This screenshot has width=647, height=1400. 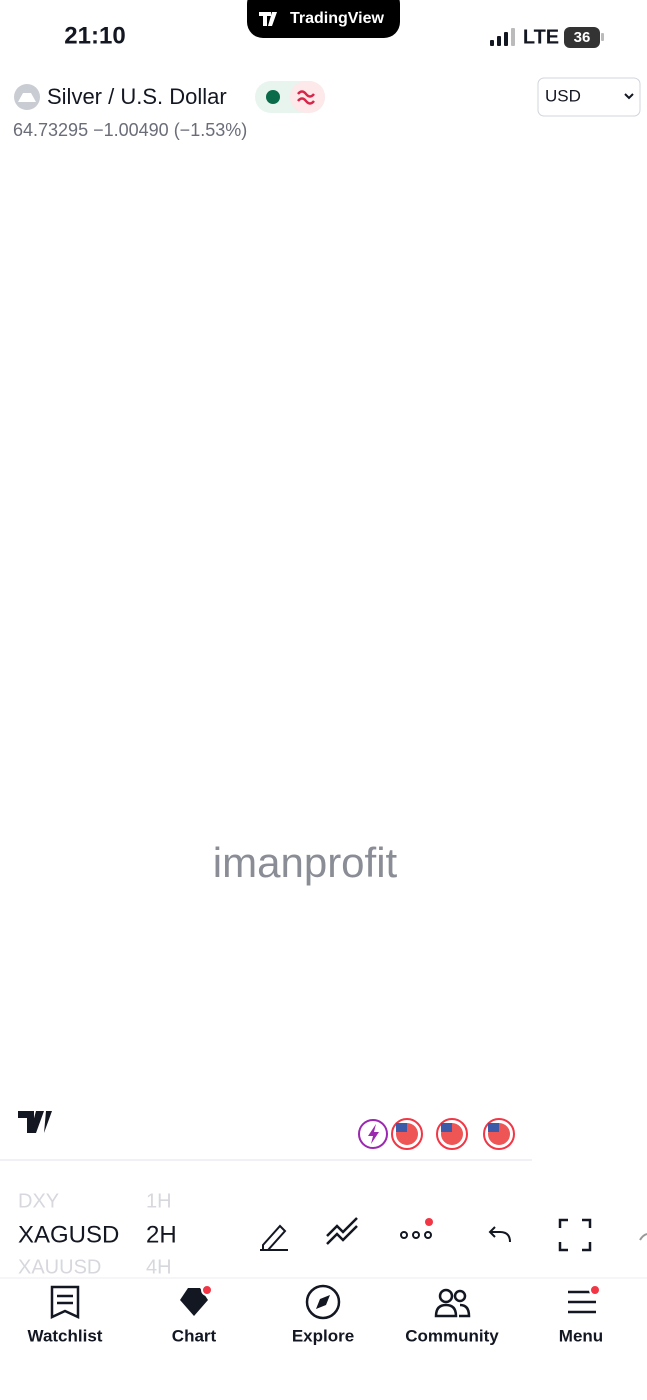 What do you see at coordinates (159, 1201) in the screenshot?
I see `interval-prev: 1H` at bounding box center [159, 1201].